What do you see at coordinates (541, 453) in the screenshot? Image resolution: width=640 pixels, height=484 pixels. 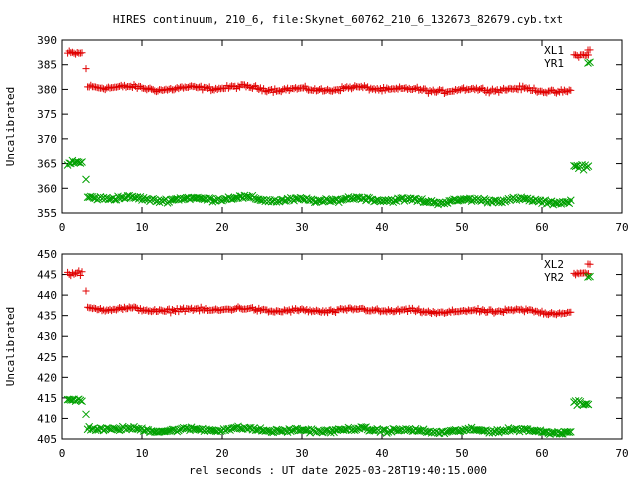 I see `x-tick-label: 60` at bounding box center [541, 453].